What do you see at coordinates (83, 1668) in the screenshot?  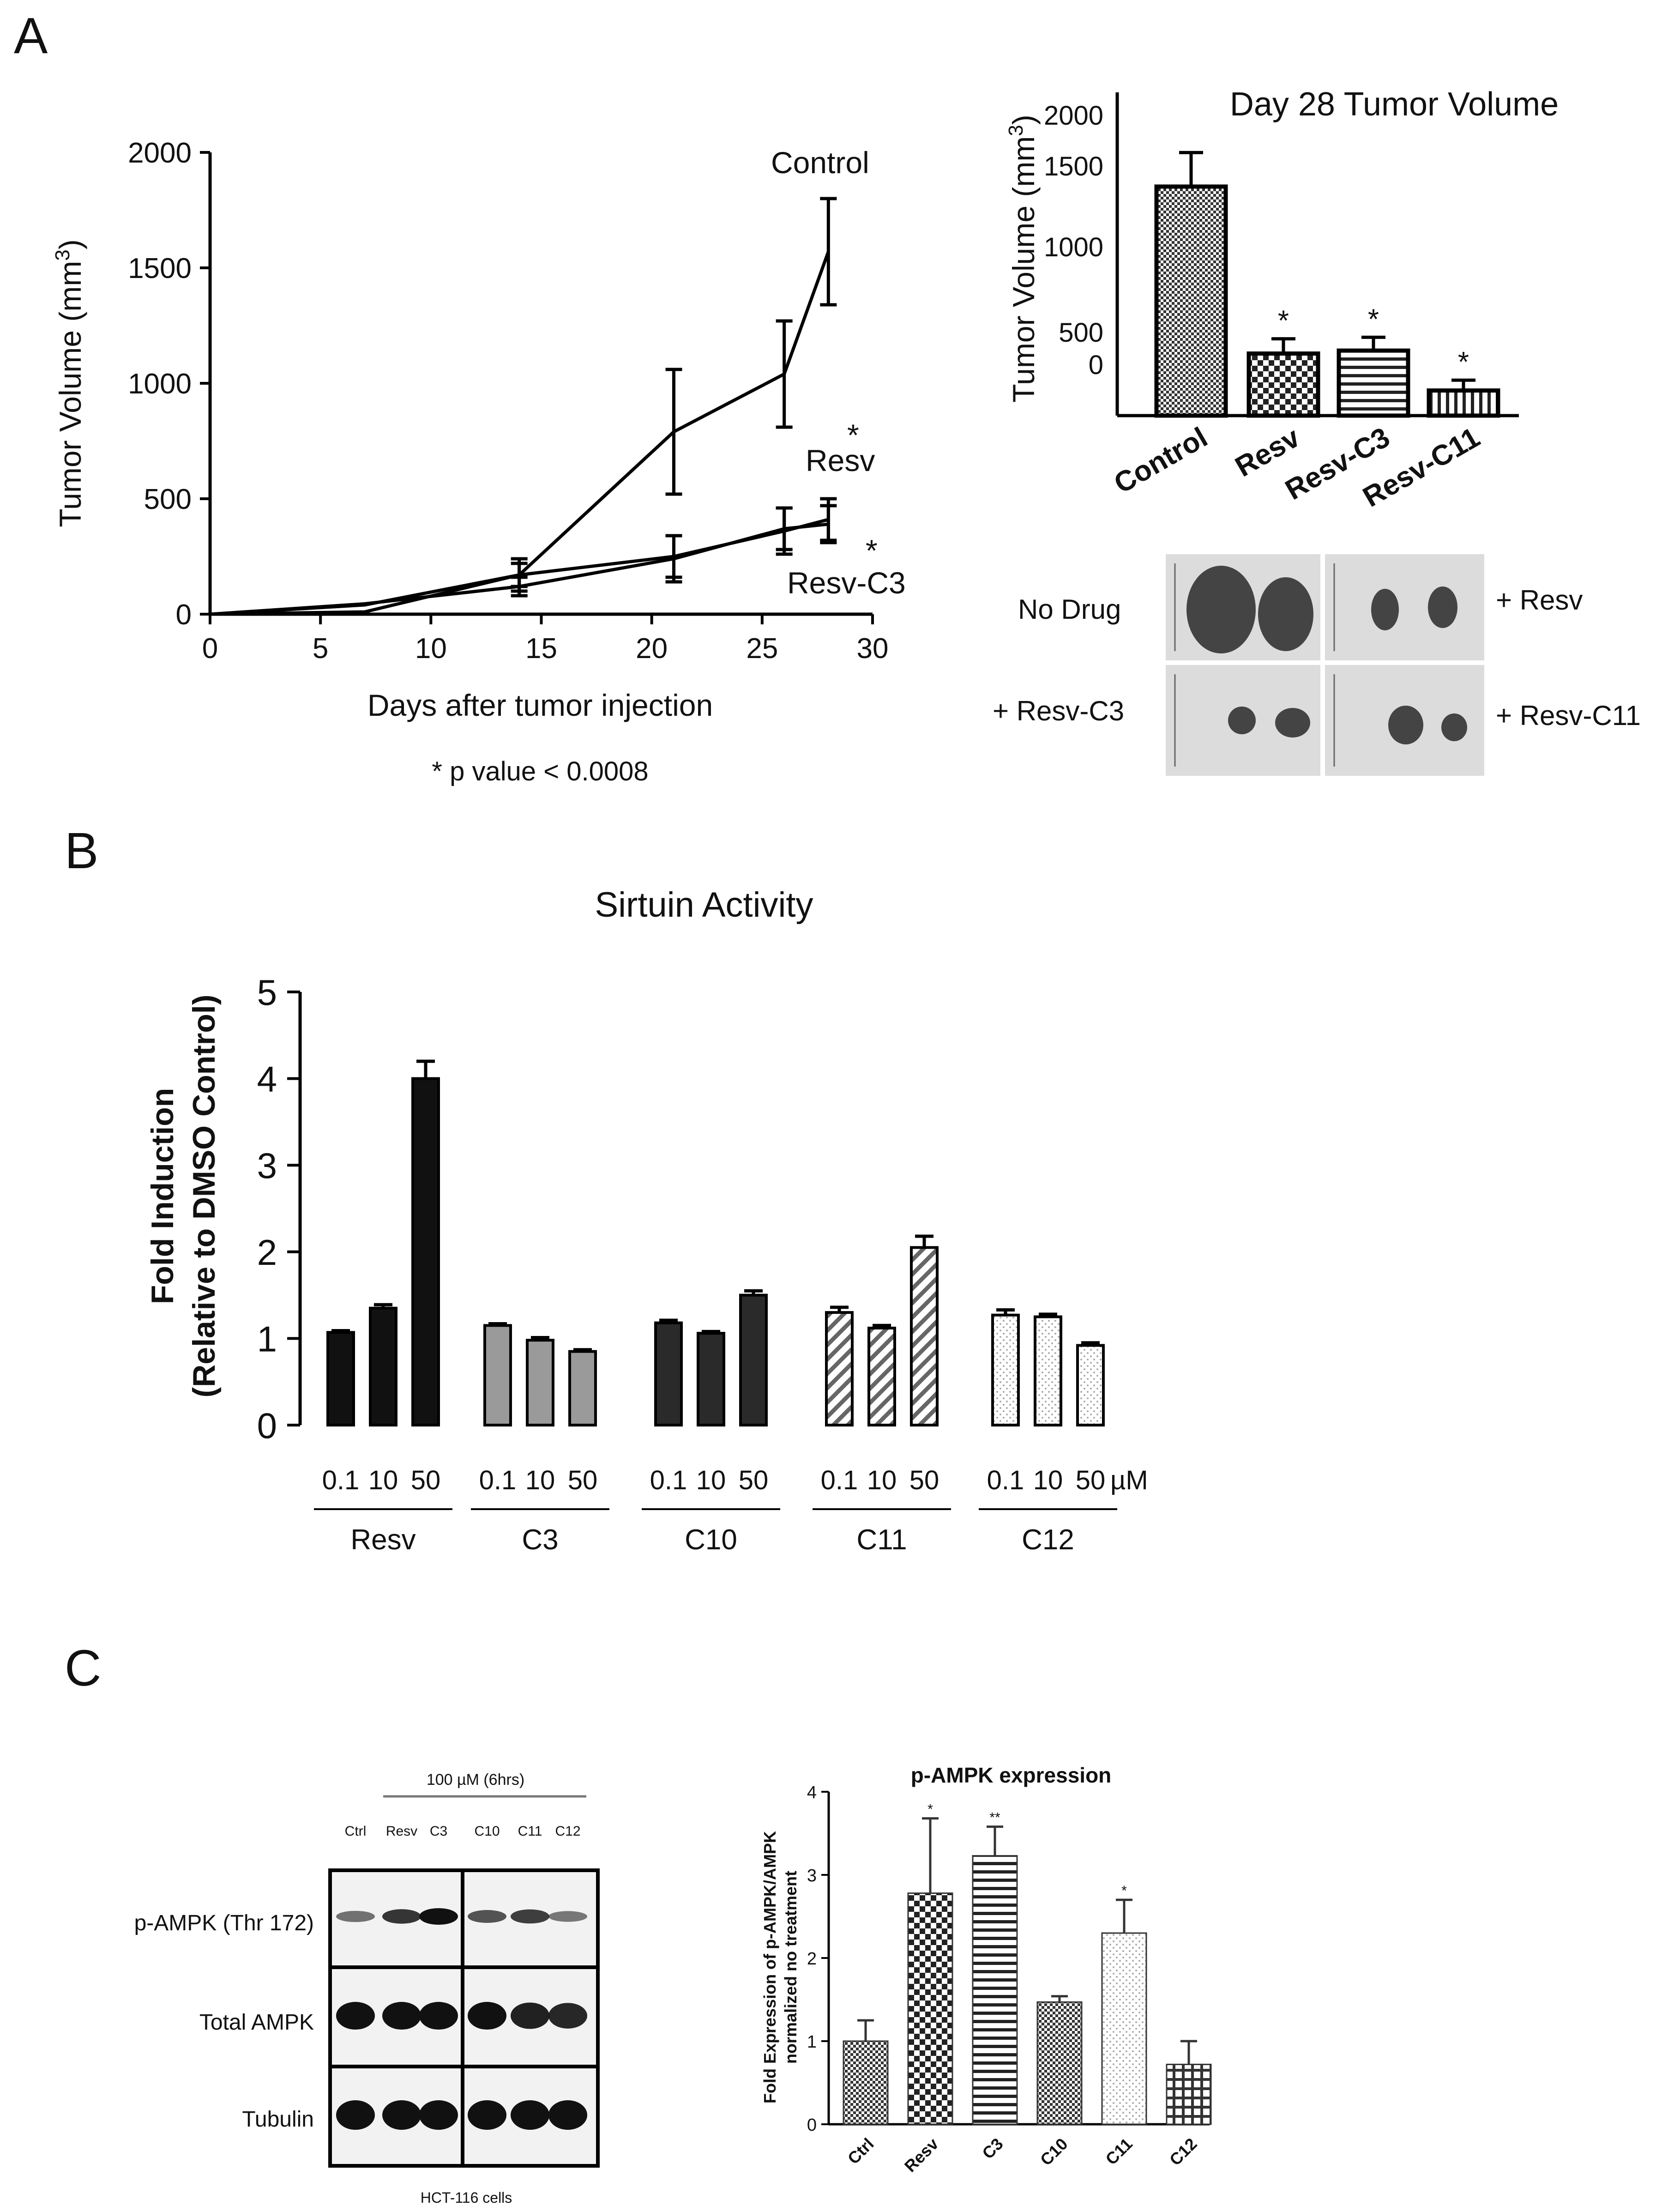 I see `panel-label-c: C` at bounding box center [83, 1668].